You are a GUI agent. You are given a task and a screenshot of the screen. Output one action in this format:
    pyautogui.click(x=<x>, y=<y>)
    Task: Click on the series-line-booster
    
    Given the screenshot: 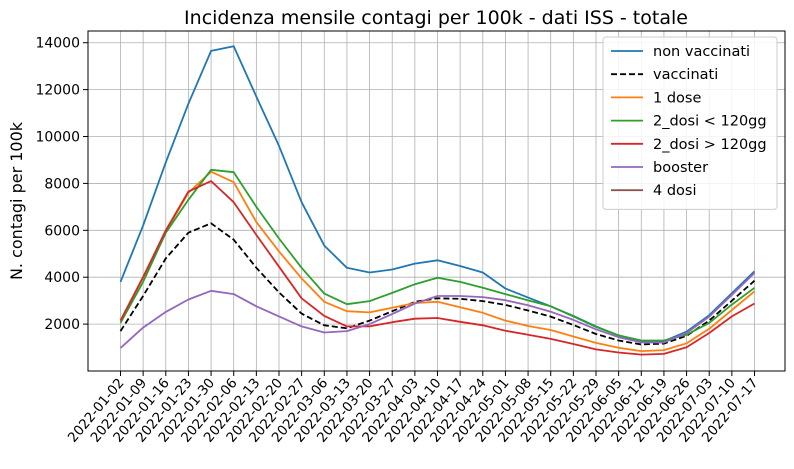 What is the action you would take?
    pyautogui.click(x=437, y=310)
    